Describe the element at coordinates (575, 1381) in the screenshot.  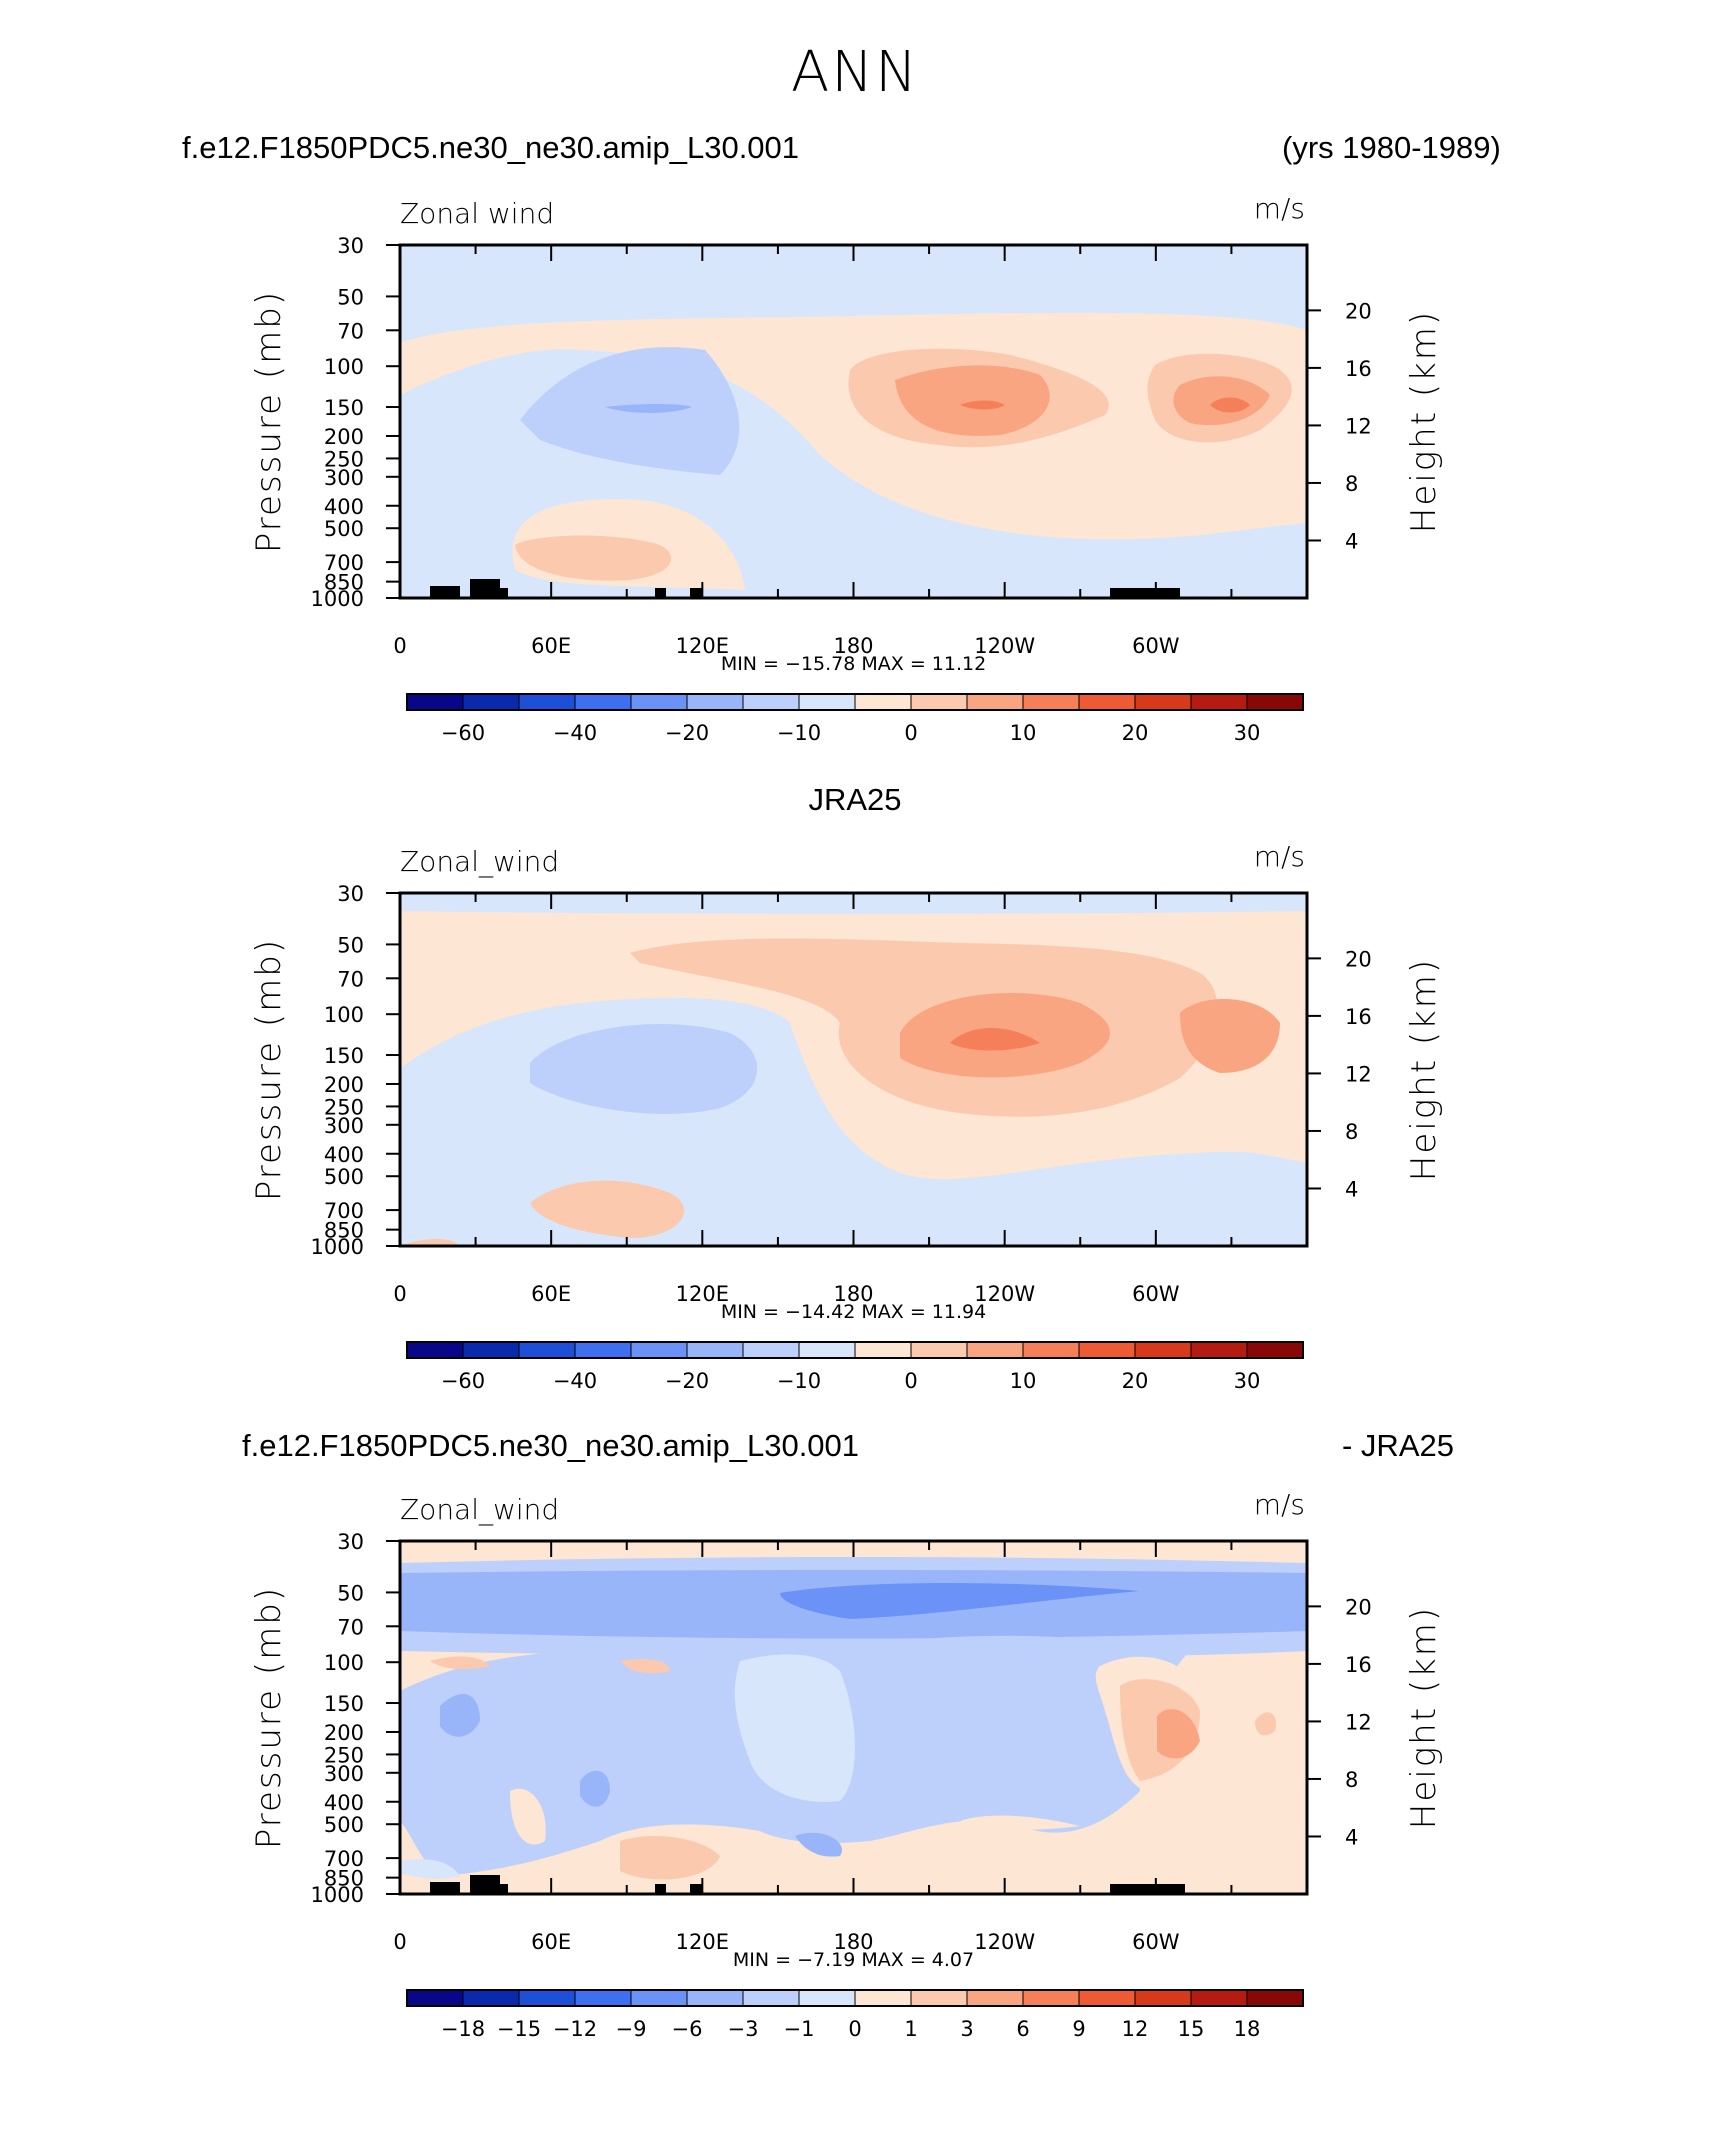
I see `colorbar-label: −40` at that location.